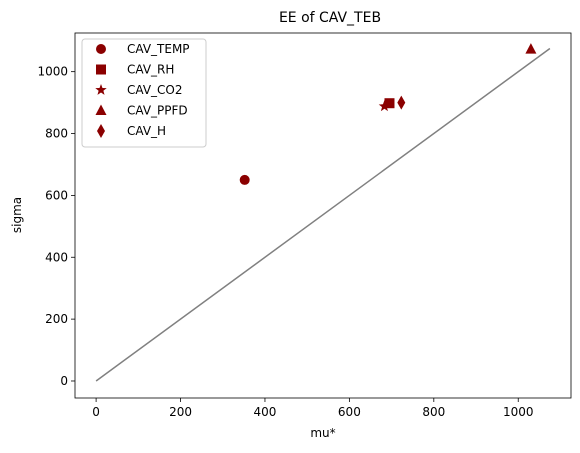  What do you see at coordinates (101, 49) in the screenshot?
I see `legend-marker-cav-temp` at bounding box center [101, 49].